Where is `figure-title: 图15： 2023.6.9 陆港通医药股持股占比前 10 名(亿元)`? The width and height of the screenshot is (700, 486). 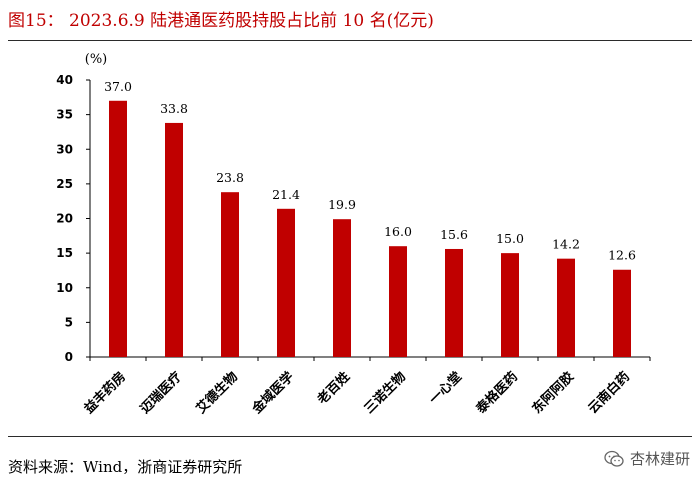 figure-title: 图15： 2023.6.9 陆港通医药股持股占比前 10 名(亿元) is located at coordinates (221, 21).